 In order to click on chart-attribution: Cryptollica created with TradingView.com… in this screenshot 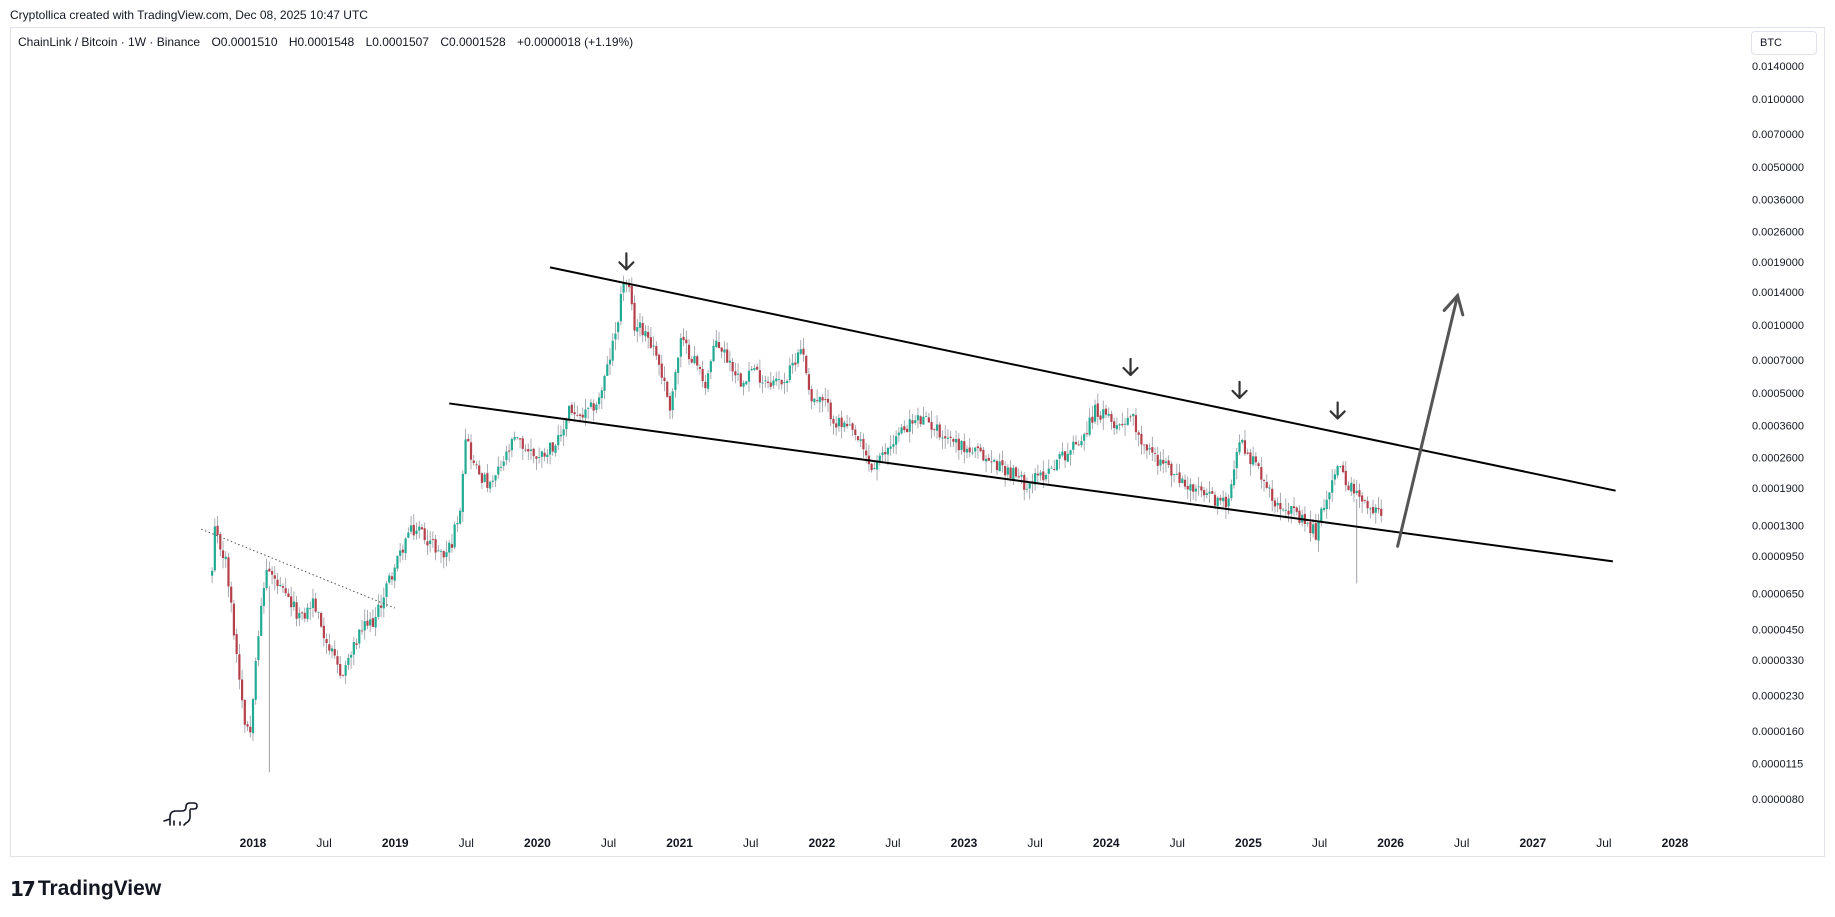, I will do `click(189, 15)`.